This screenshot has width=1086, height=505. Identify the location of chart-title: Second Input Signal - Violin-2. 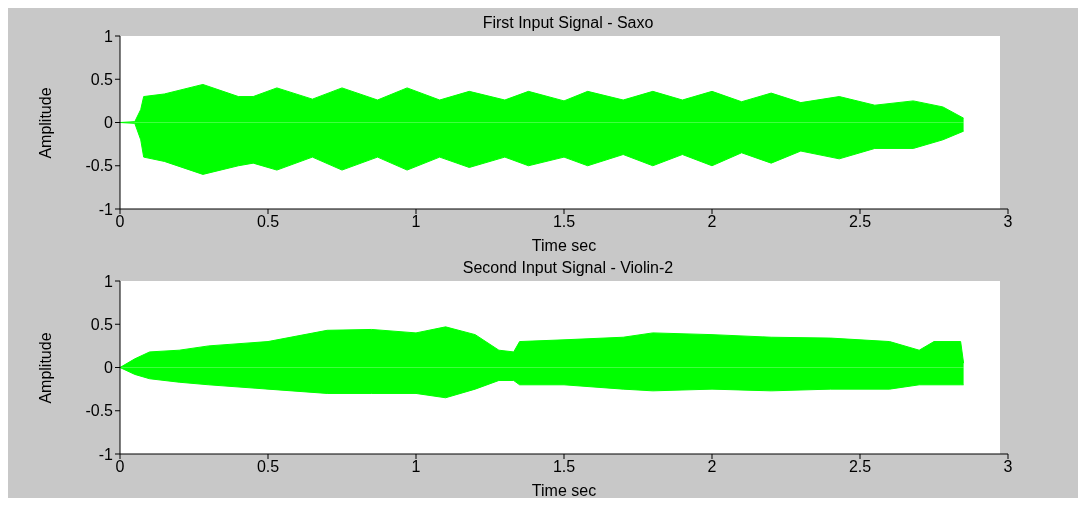
(568, 268).